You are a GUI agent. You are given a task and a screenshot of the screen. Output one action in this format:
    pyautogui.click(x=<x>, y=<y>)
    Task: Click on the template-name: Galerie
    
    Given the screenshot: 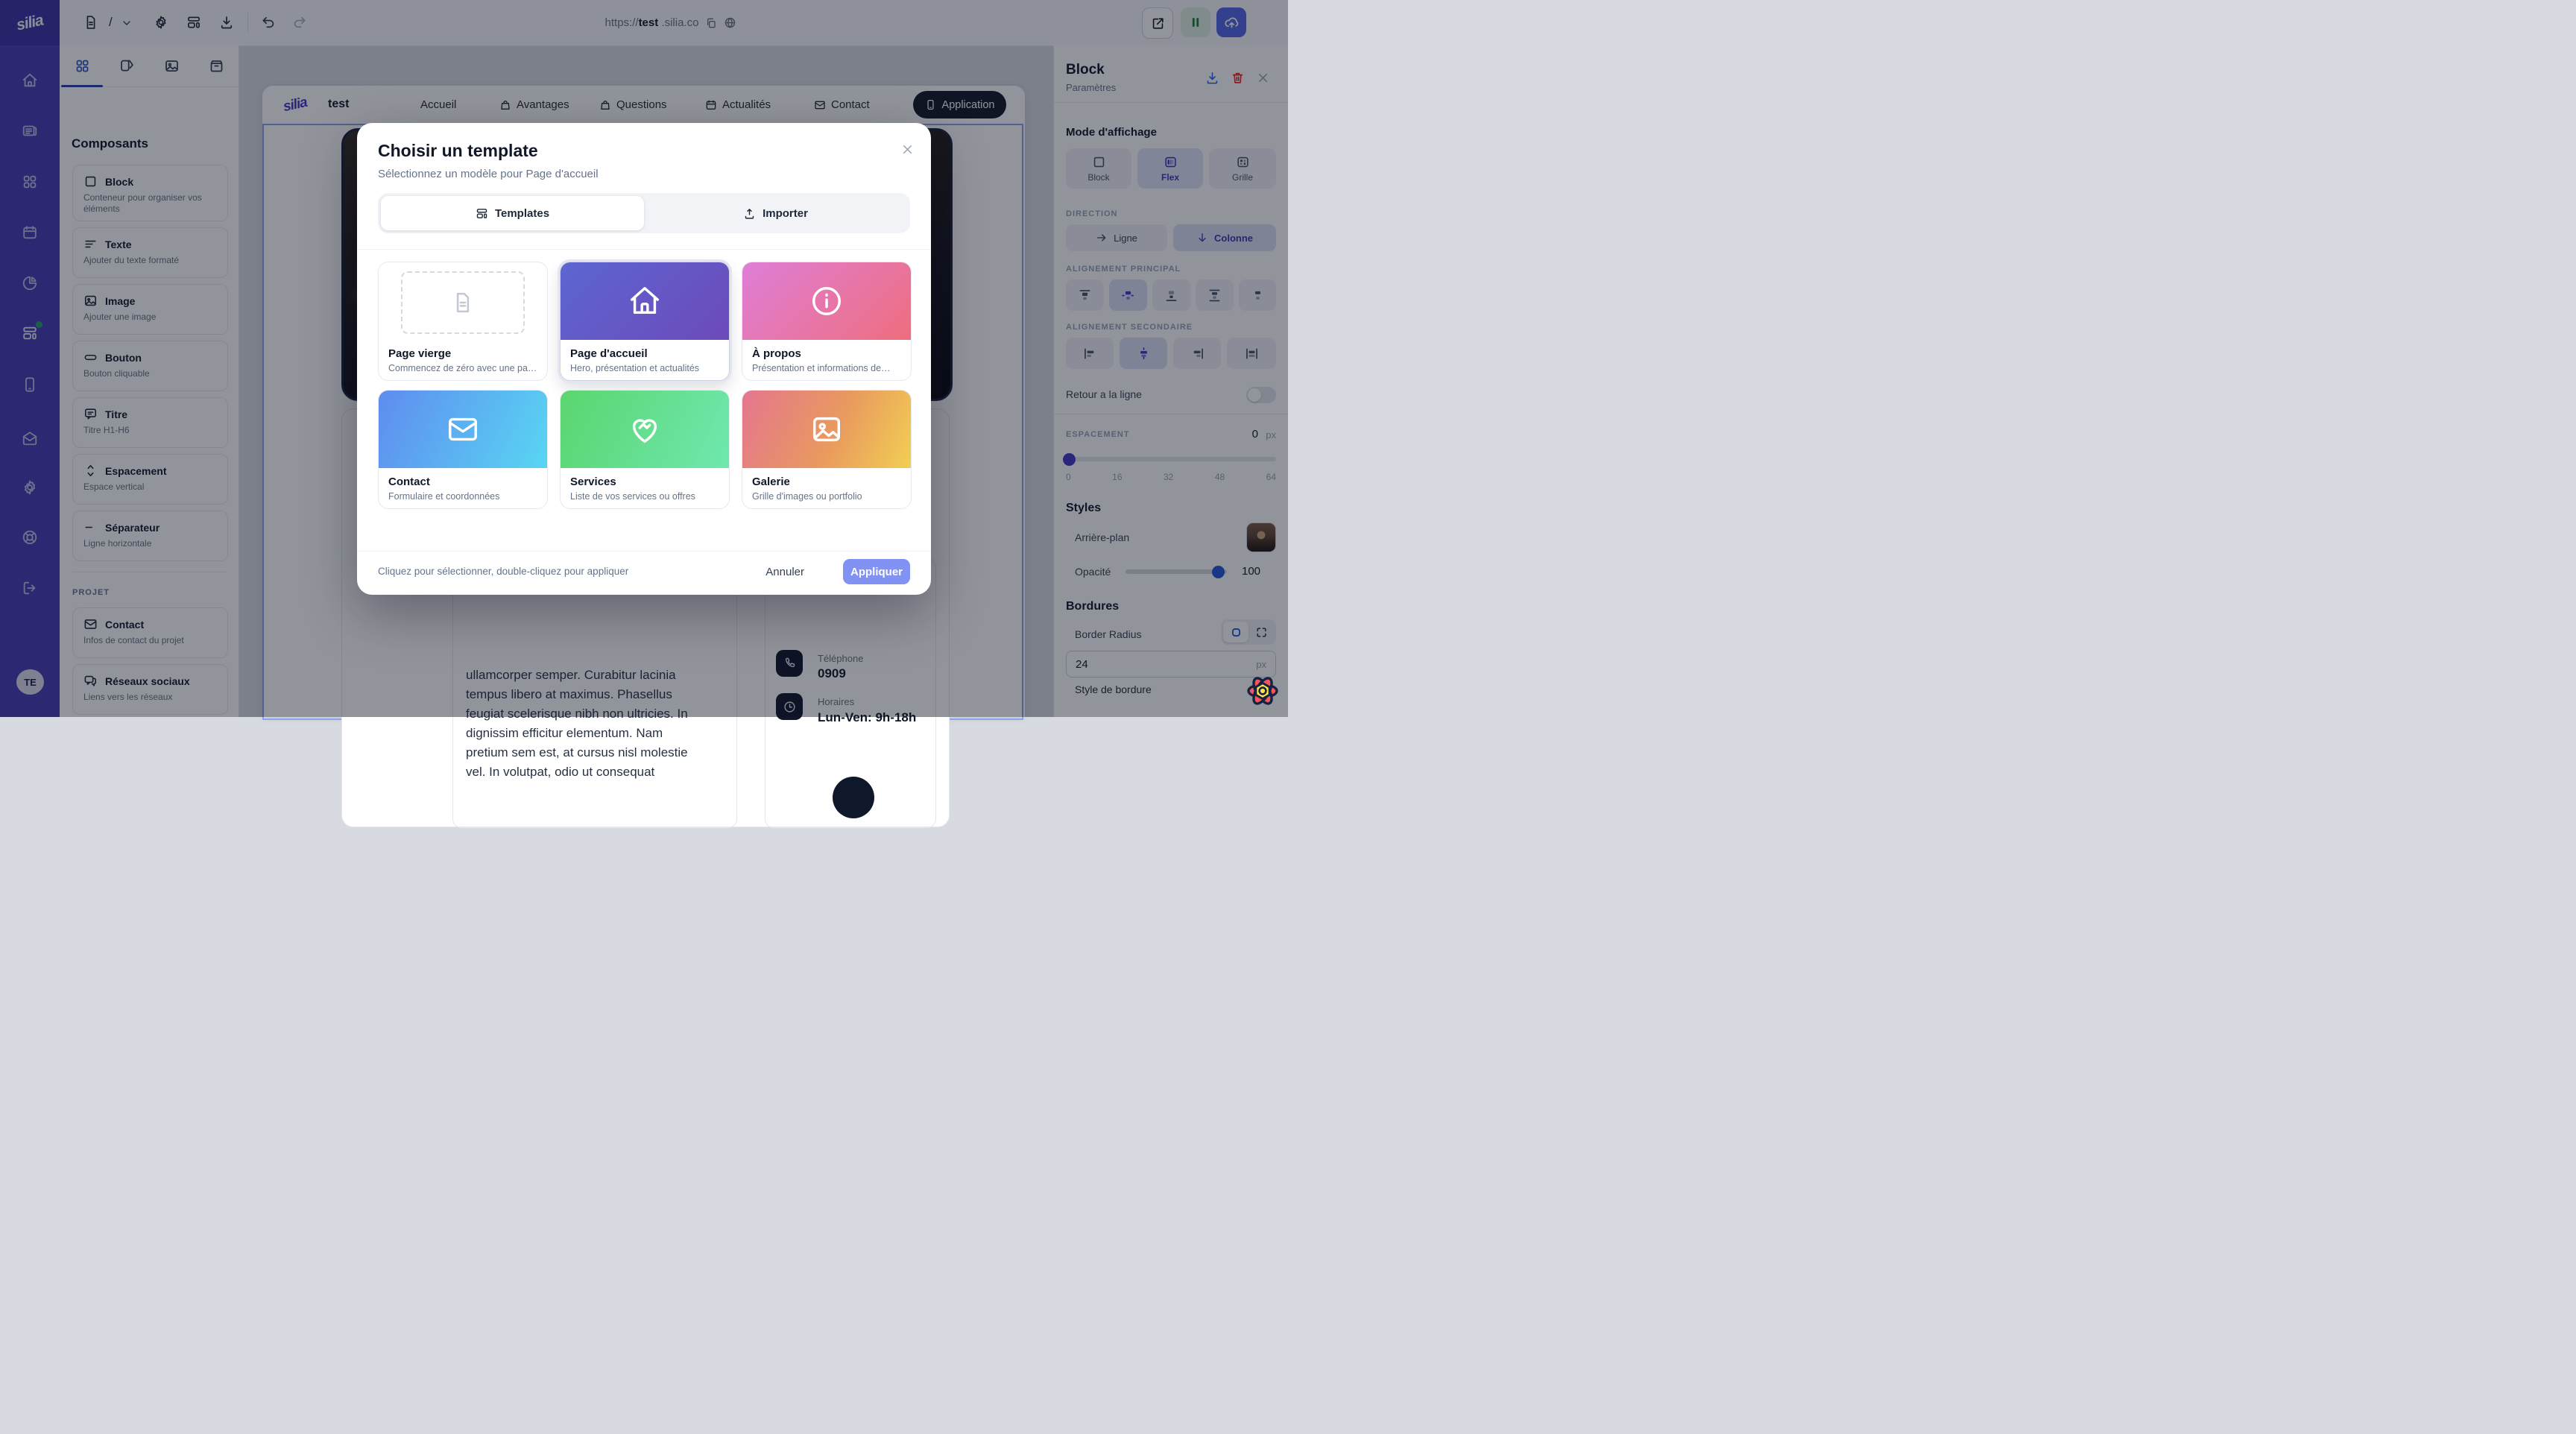 What is the action you would take?
    pyautogui.click(x=771, y=482)
    